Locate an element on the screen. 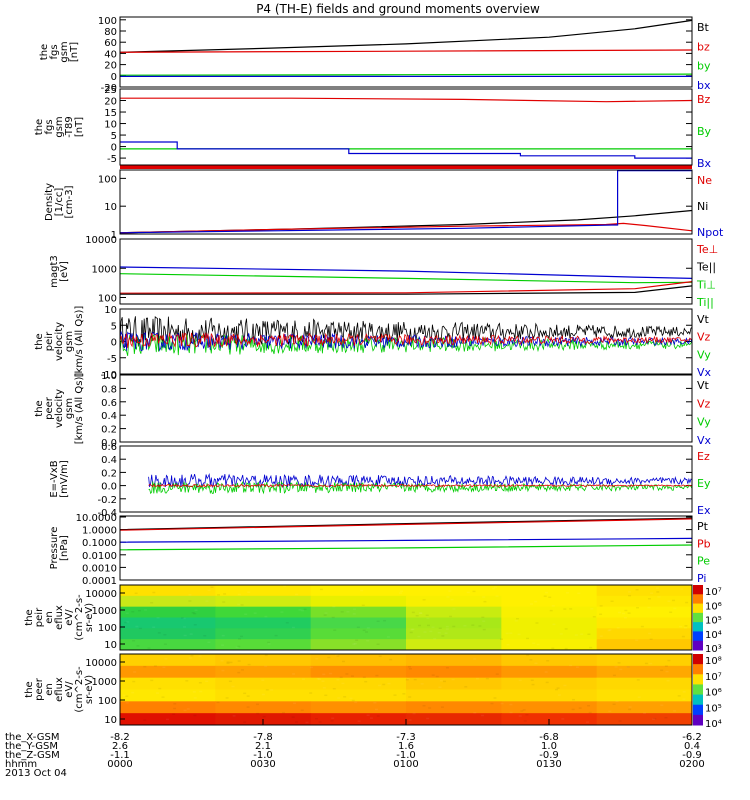 The width and height of the screenshot is (750, 800). series-red is located at coordinates (406, 524).